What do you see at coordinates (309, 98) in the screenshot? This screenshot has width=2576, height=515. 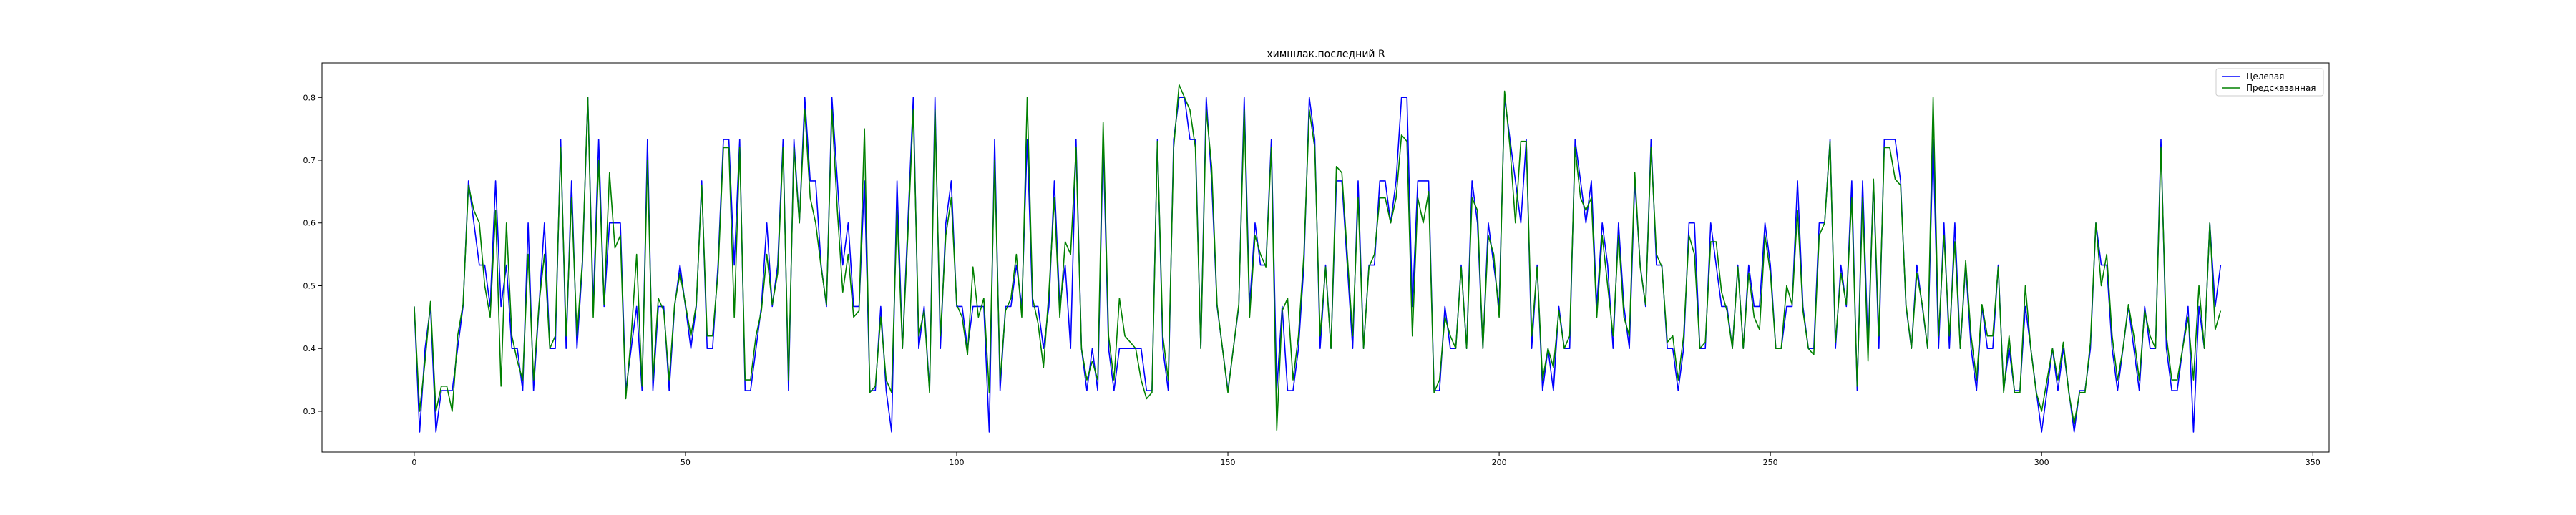 I see `y-tick-label: 0.8` at bounding box center [309, 98].